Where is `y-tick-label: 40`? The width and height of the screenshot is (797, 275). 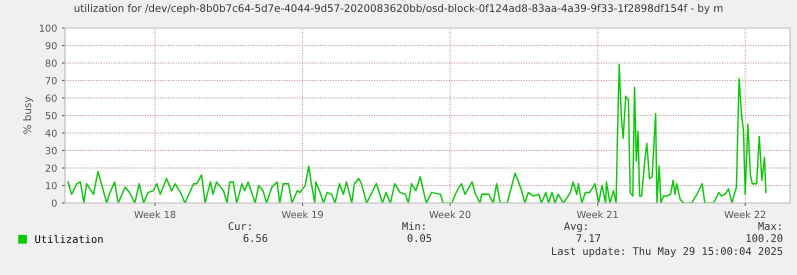 y-tick-label: 40 is located at coordinates (51, 133).